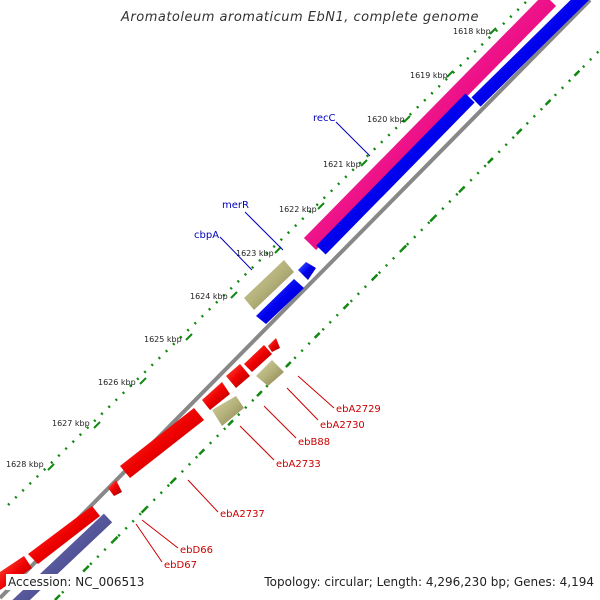  I want to click on gene-label-recC: recC, so click(324, 118).